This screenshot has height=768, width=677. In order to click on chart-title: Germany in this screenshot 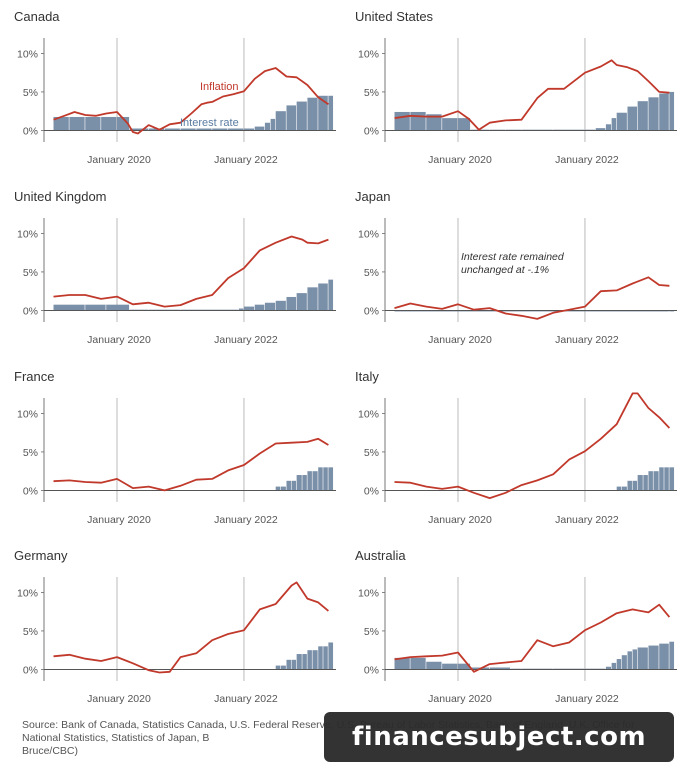, I will do `click(41, 555)`.